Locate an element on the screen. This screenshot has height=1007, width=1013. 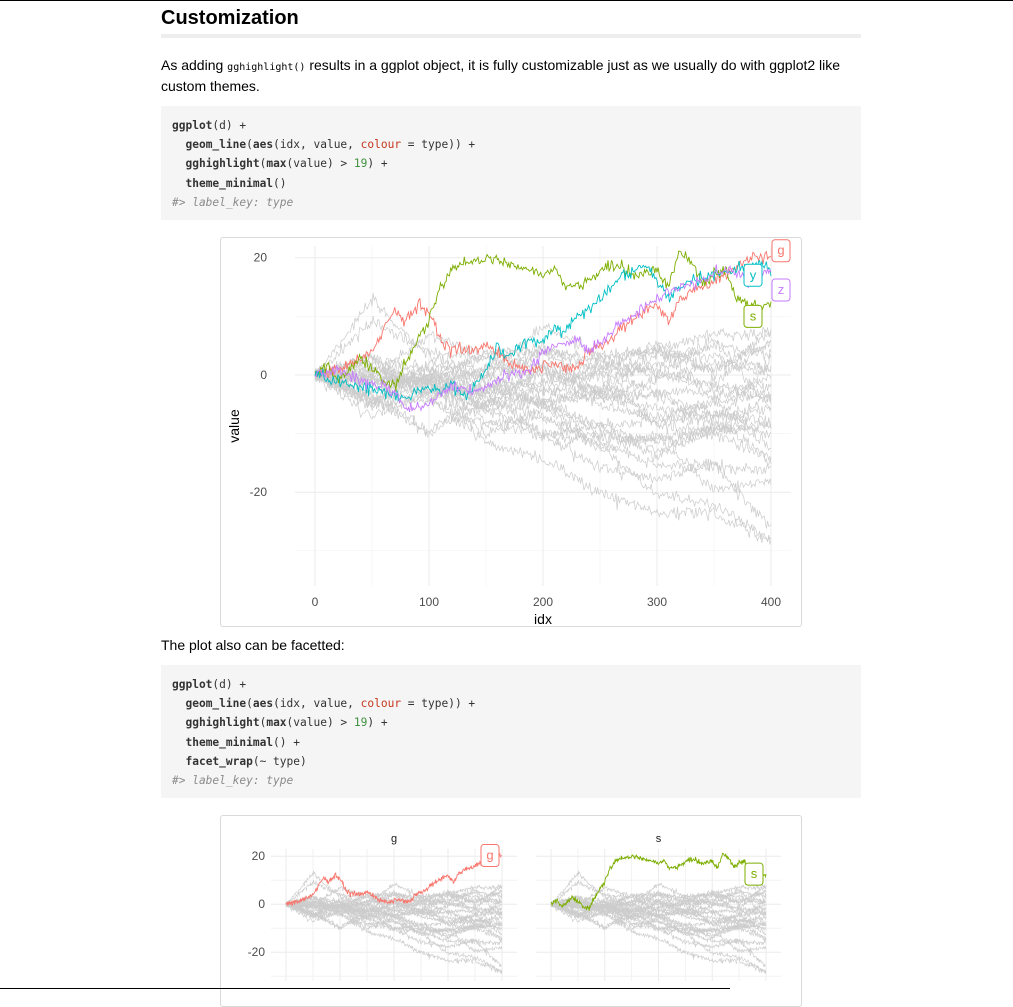
direct-label-text: z is located at coordinates (781, 289).